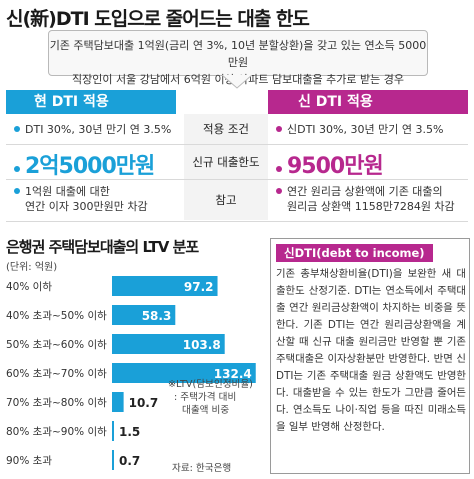 Image resolution: width=474 pixels, height=479 pixels. Describe the element at coordinates (226, 162) in the screenshot. I see `row-label-limit: 신규 대출한도` at that location.